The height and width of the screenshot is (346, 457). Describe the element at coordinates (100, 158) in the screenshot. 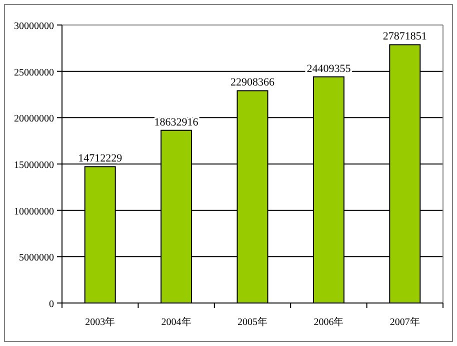

I see `data-label: 14712229` at that location.